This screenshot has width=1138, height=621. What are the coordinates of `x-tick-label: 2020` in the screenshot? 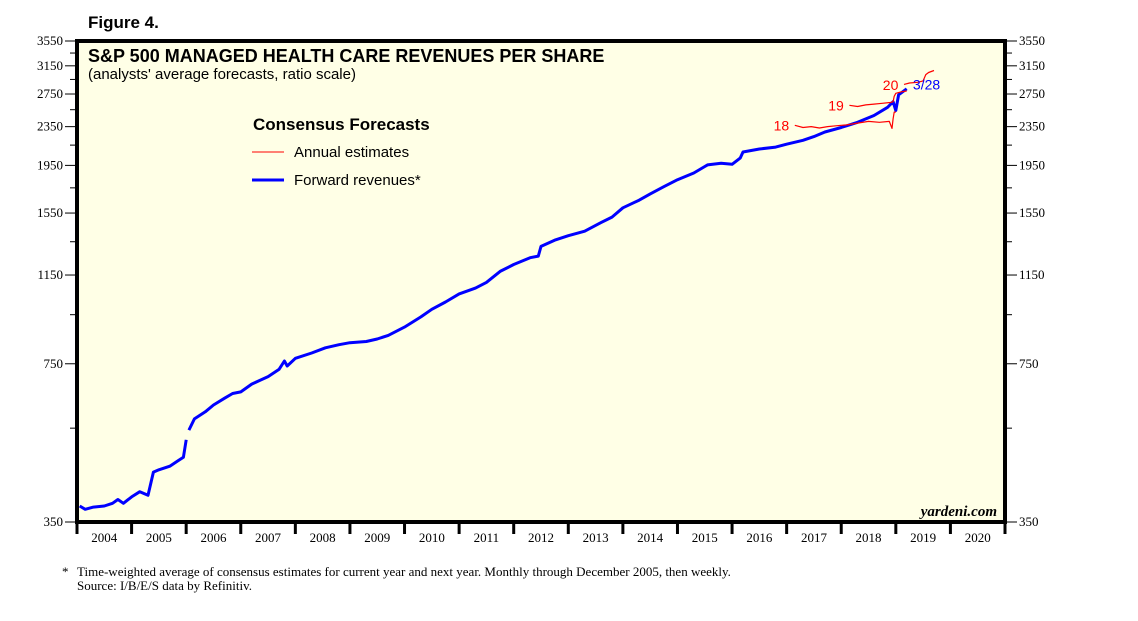 It's located at (978, 537).